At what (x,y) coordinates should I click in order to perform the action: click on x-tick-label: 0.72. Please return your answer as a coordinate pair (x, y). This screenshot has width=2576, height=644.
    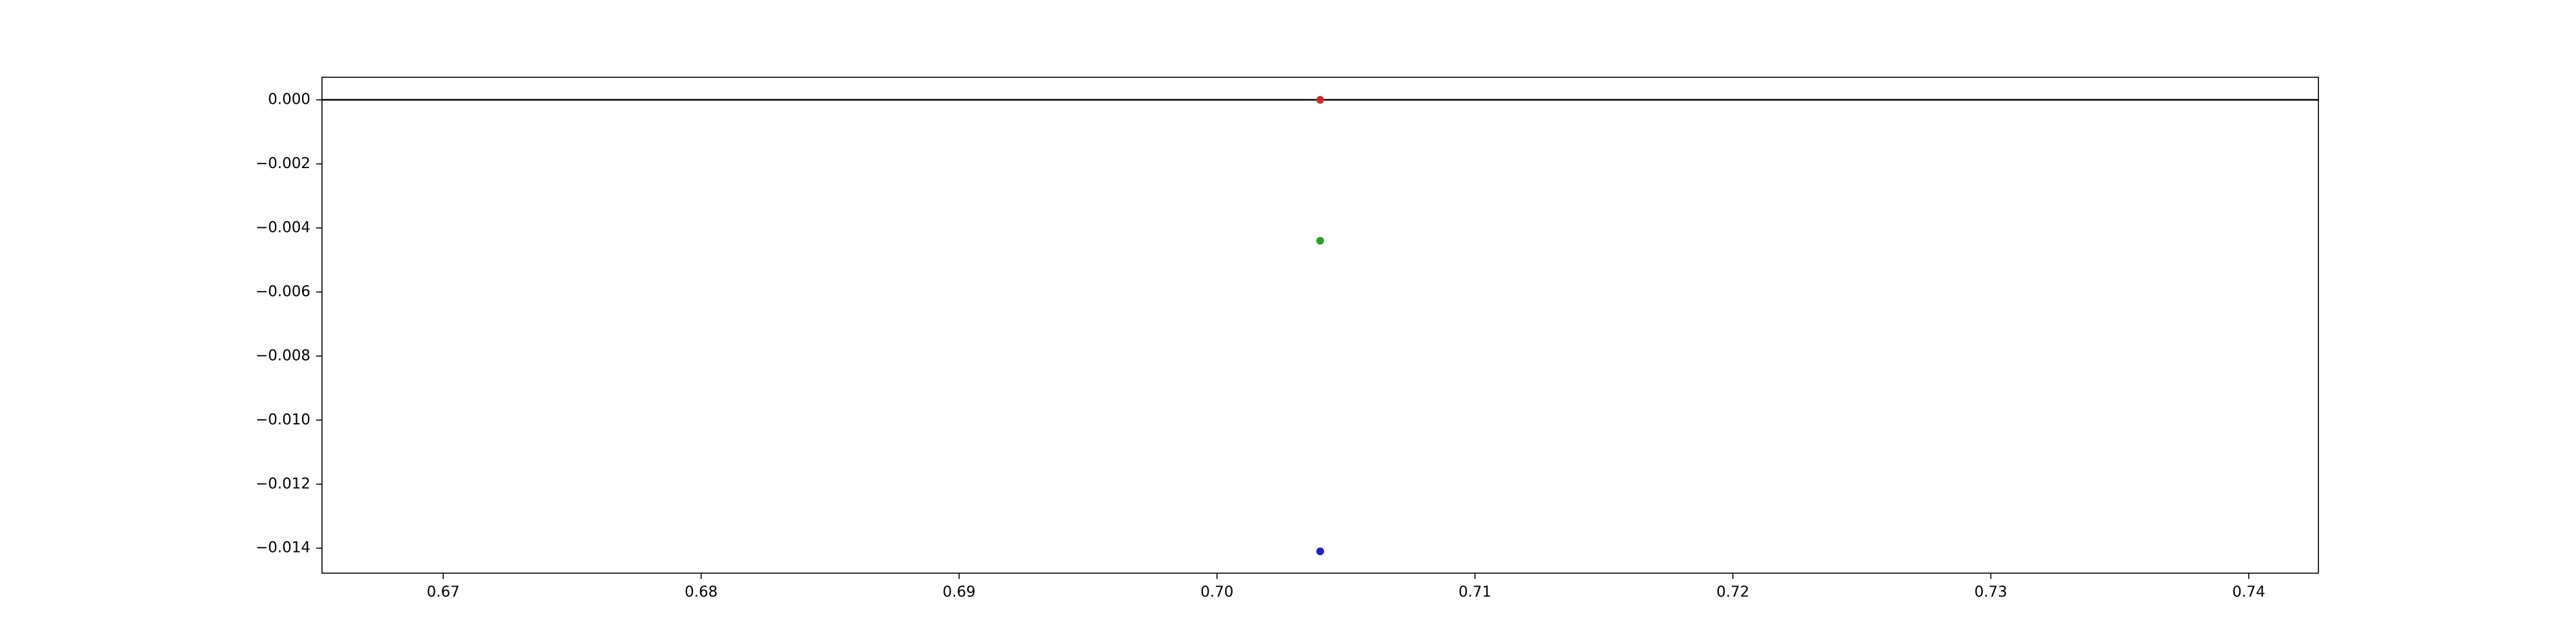
    Looking at the image, I should click on (1733, 592).